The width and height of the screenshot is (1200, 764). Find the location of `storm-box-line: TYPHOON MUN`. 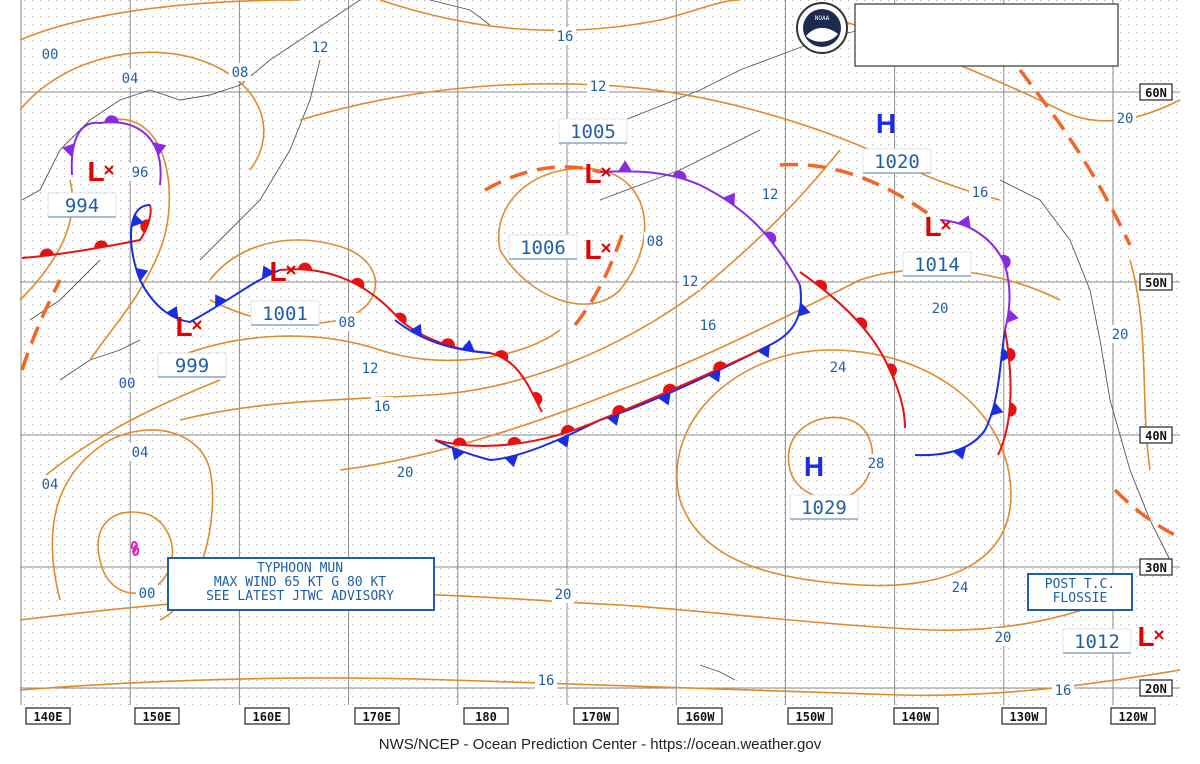

storm-box-line: TYPHOON MUN is located at coordinates (300, 568).